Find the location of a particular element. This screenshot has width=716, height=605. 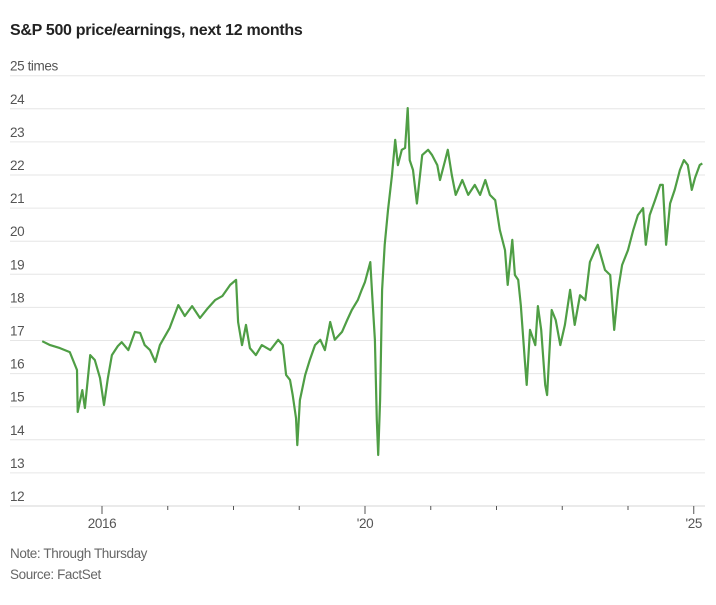

chart-source: Source: FactSet is located at coordinates (55, 574).